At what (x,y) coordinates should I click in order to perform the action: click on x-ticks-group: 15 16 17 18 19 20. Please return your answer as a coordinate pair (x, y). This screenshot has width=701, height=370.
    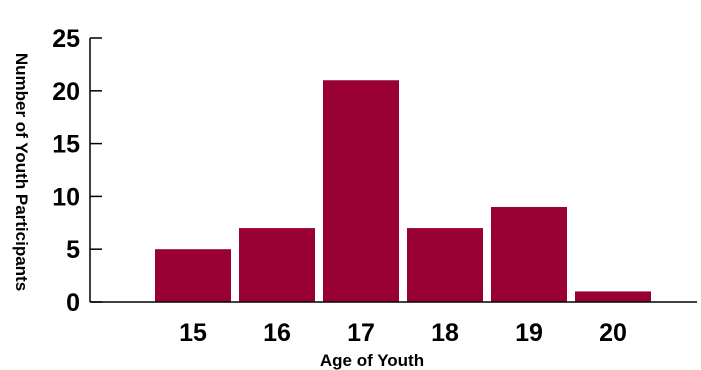
    Looking at the image, I should click on (403, 333).